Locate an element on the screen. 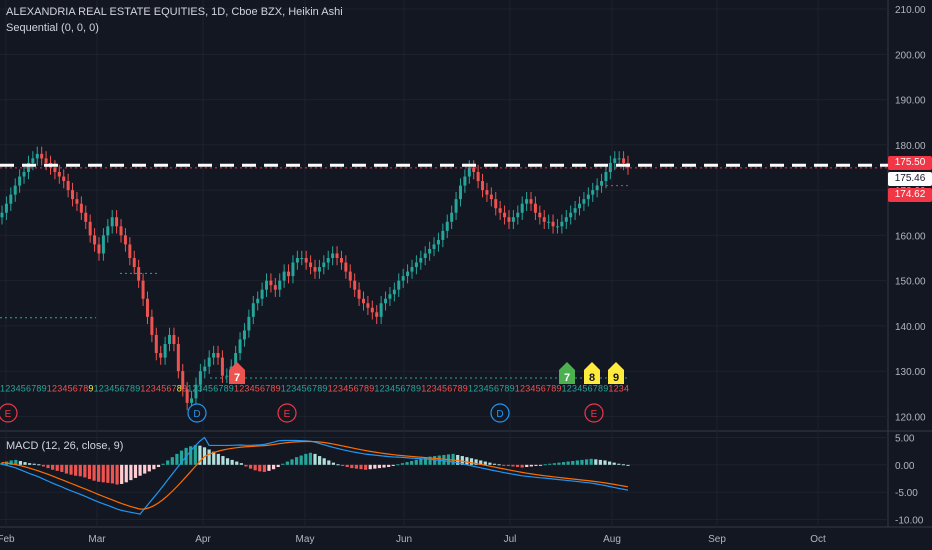 This screenshot has width=932, height=550. indicator-label: Sequential (0, 0, 0) is located at coordinates (52, 28).